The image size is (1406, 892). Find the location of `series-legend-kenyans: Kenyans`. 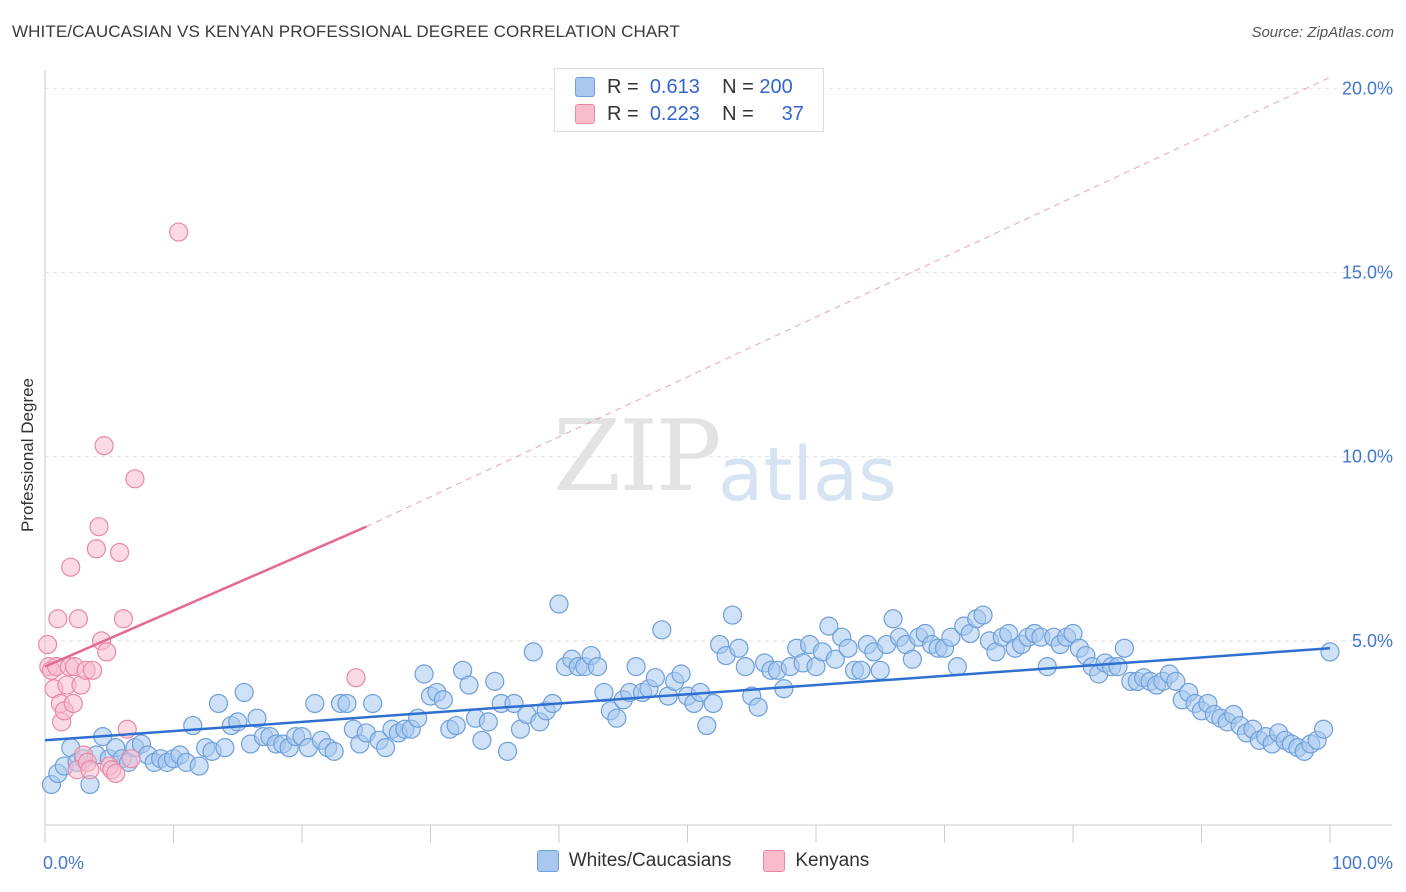

series-legend-kenyans: Kenyans is located at coordinates (816, 861).